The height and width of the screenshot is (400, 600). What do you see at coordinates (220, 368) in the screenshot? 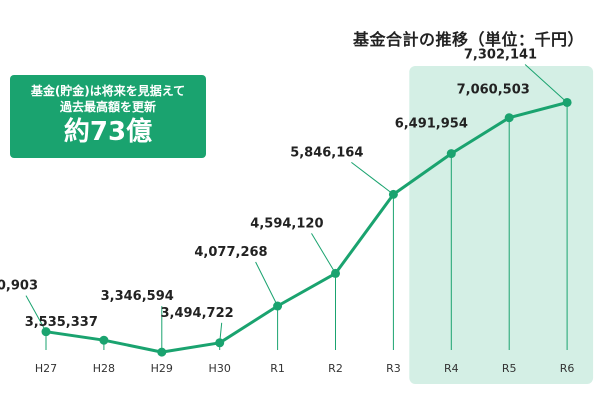
I see `x-tick-label: H30` at bounding box center [220, 368].